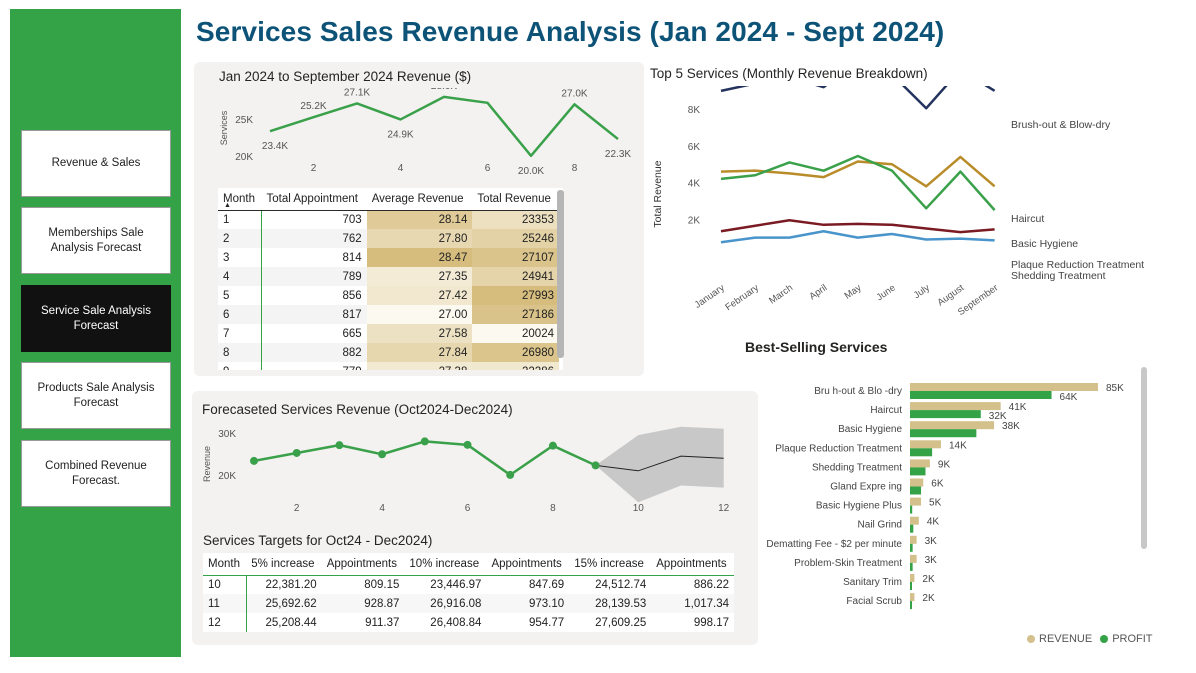 The height and width of the screenshot is (673, 1196). I want to click on x-tick-label: February, so click(742, 297).